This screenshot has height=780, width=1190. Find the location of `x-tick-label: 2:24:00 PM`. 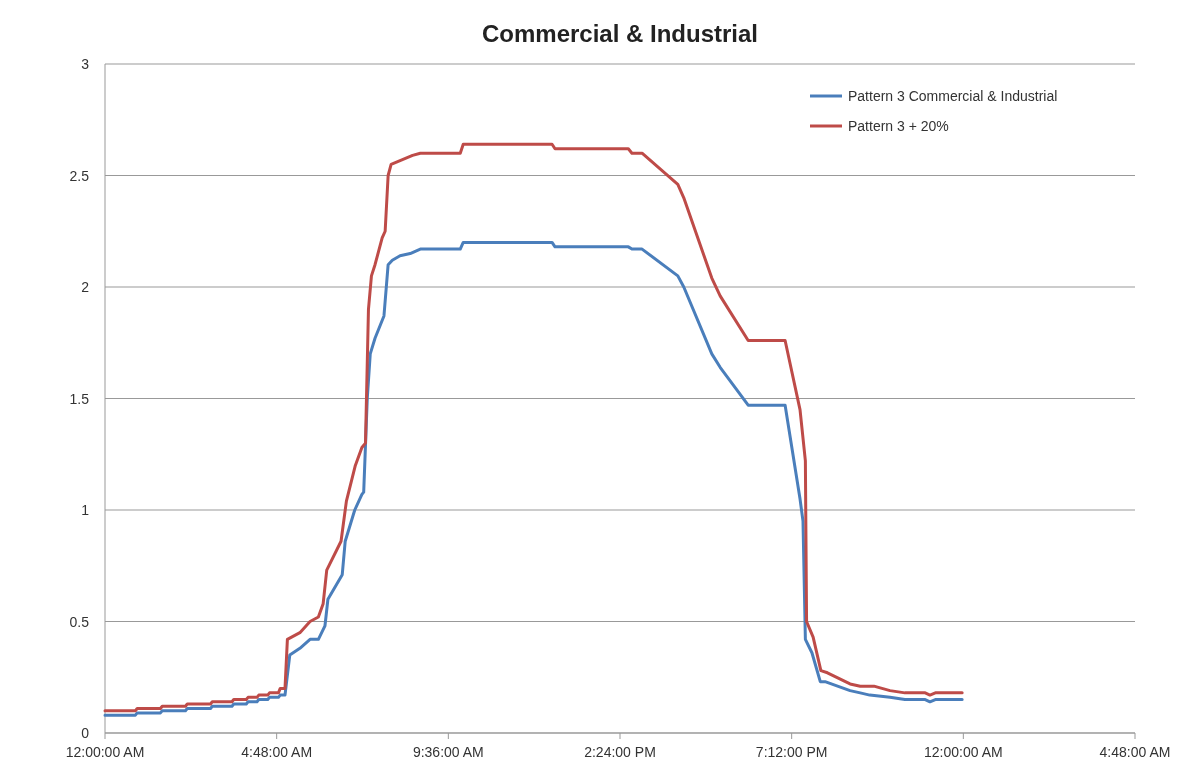

x-tick-label: 2:24:00 PM is located at coordinates (620, 752).